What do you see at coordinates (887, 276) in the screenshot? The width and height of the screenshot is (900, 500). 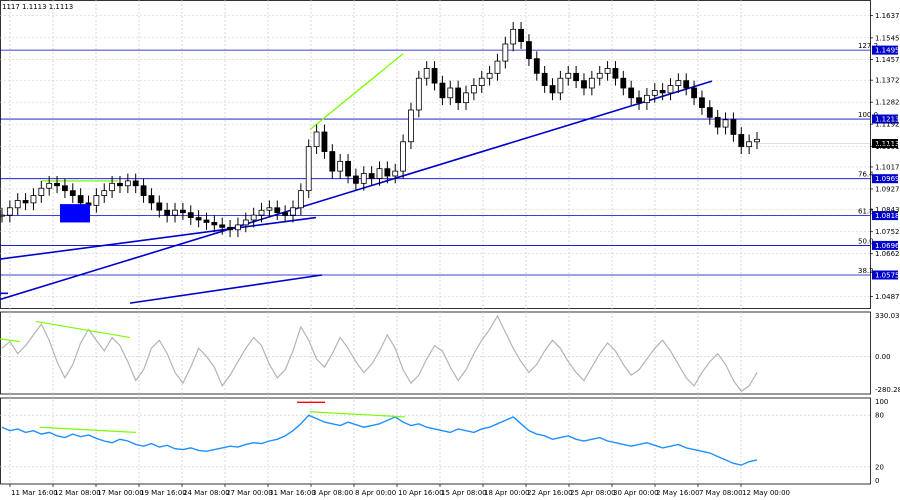 I see `fib-level-value: 1.0575` at bounding box center [887, 276].